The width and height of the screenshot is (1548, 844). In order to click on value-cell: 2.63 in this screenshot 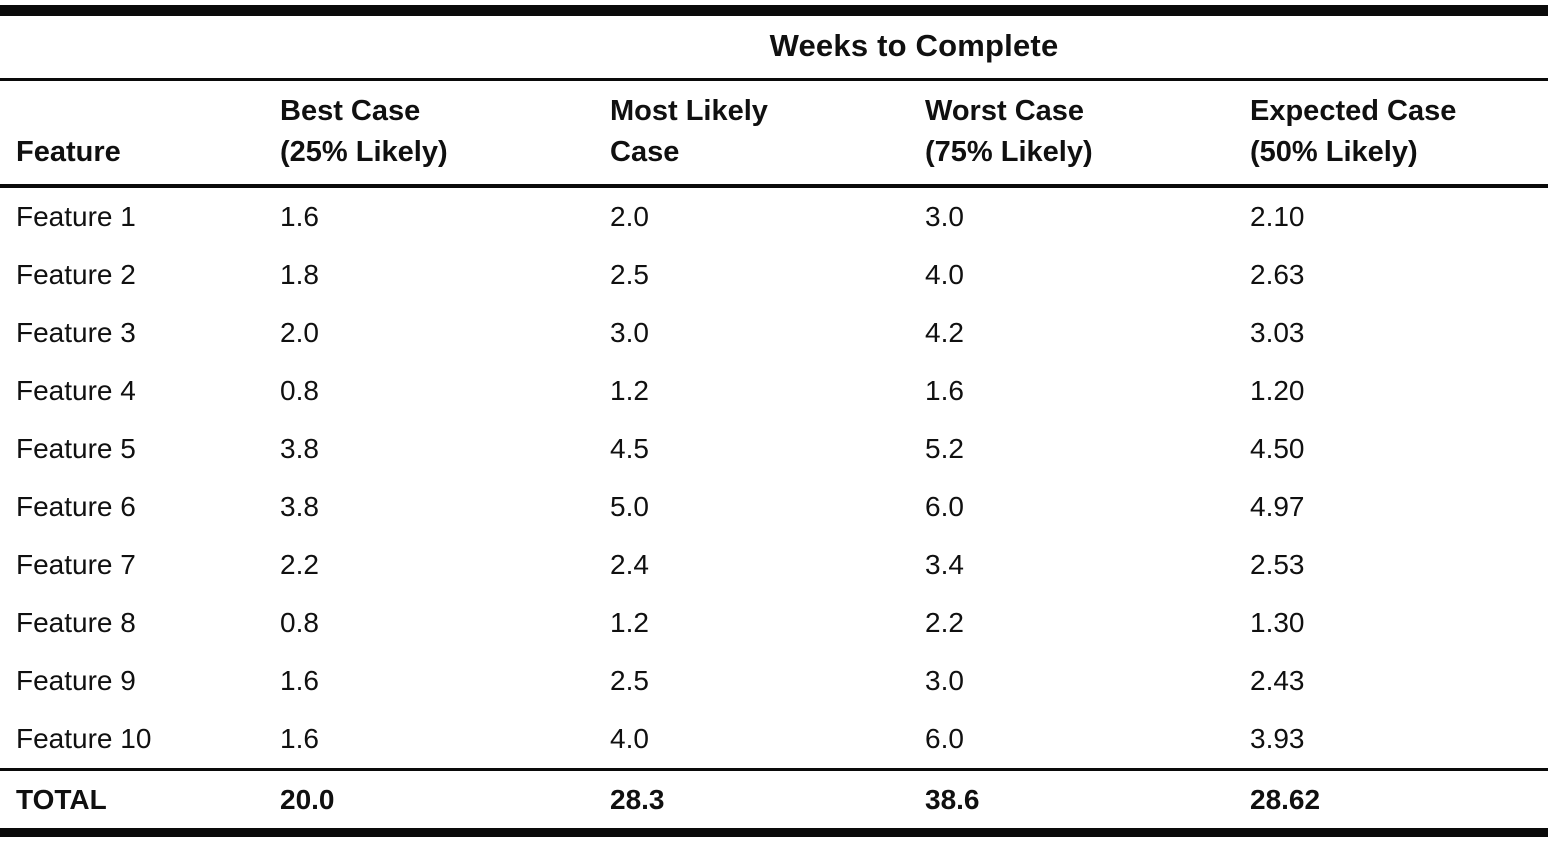, I will do `click(1277, 275)`.